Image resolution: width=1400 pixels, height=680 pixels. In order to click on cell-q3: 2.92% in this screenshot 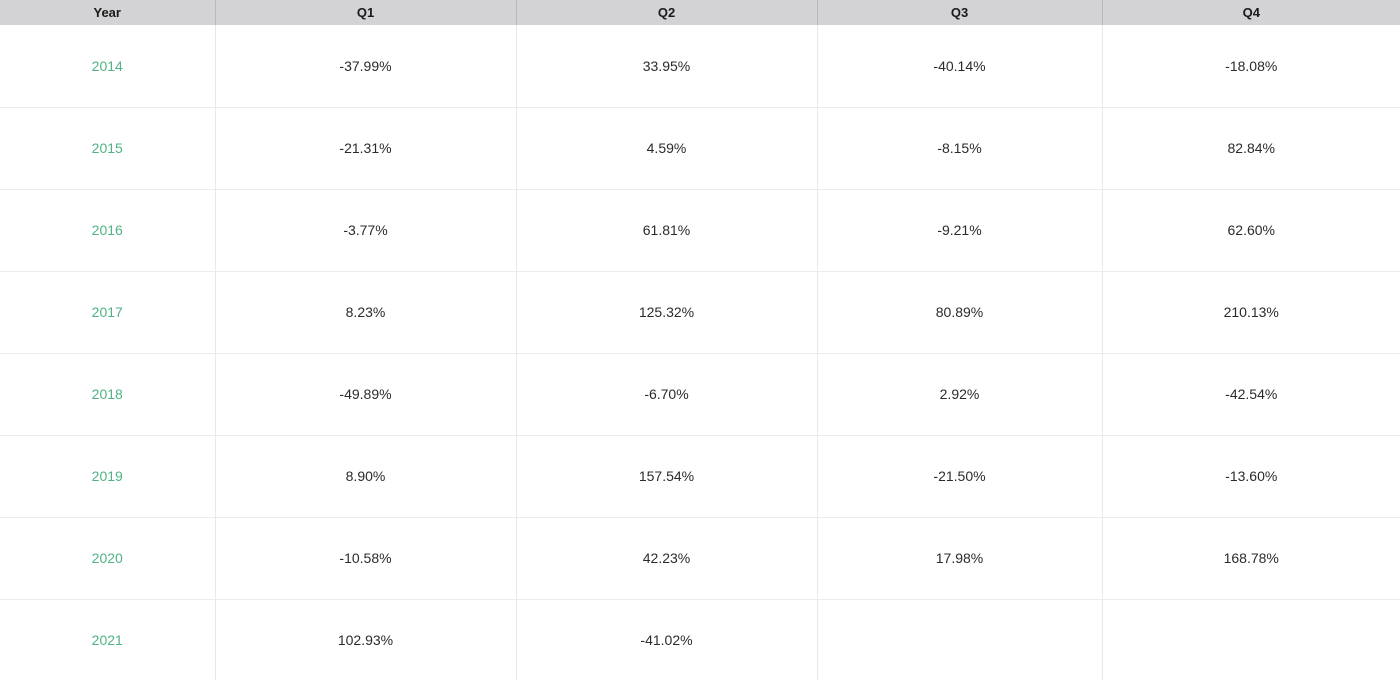, I will do `click(959, 393)`.